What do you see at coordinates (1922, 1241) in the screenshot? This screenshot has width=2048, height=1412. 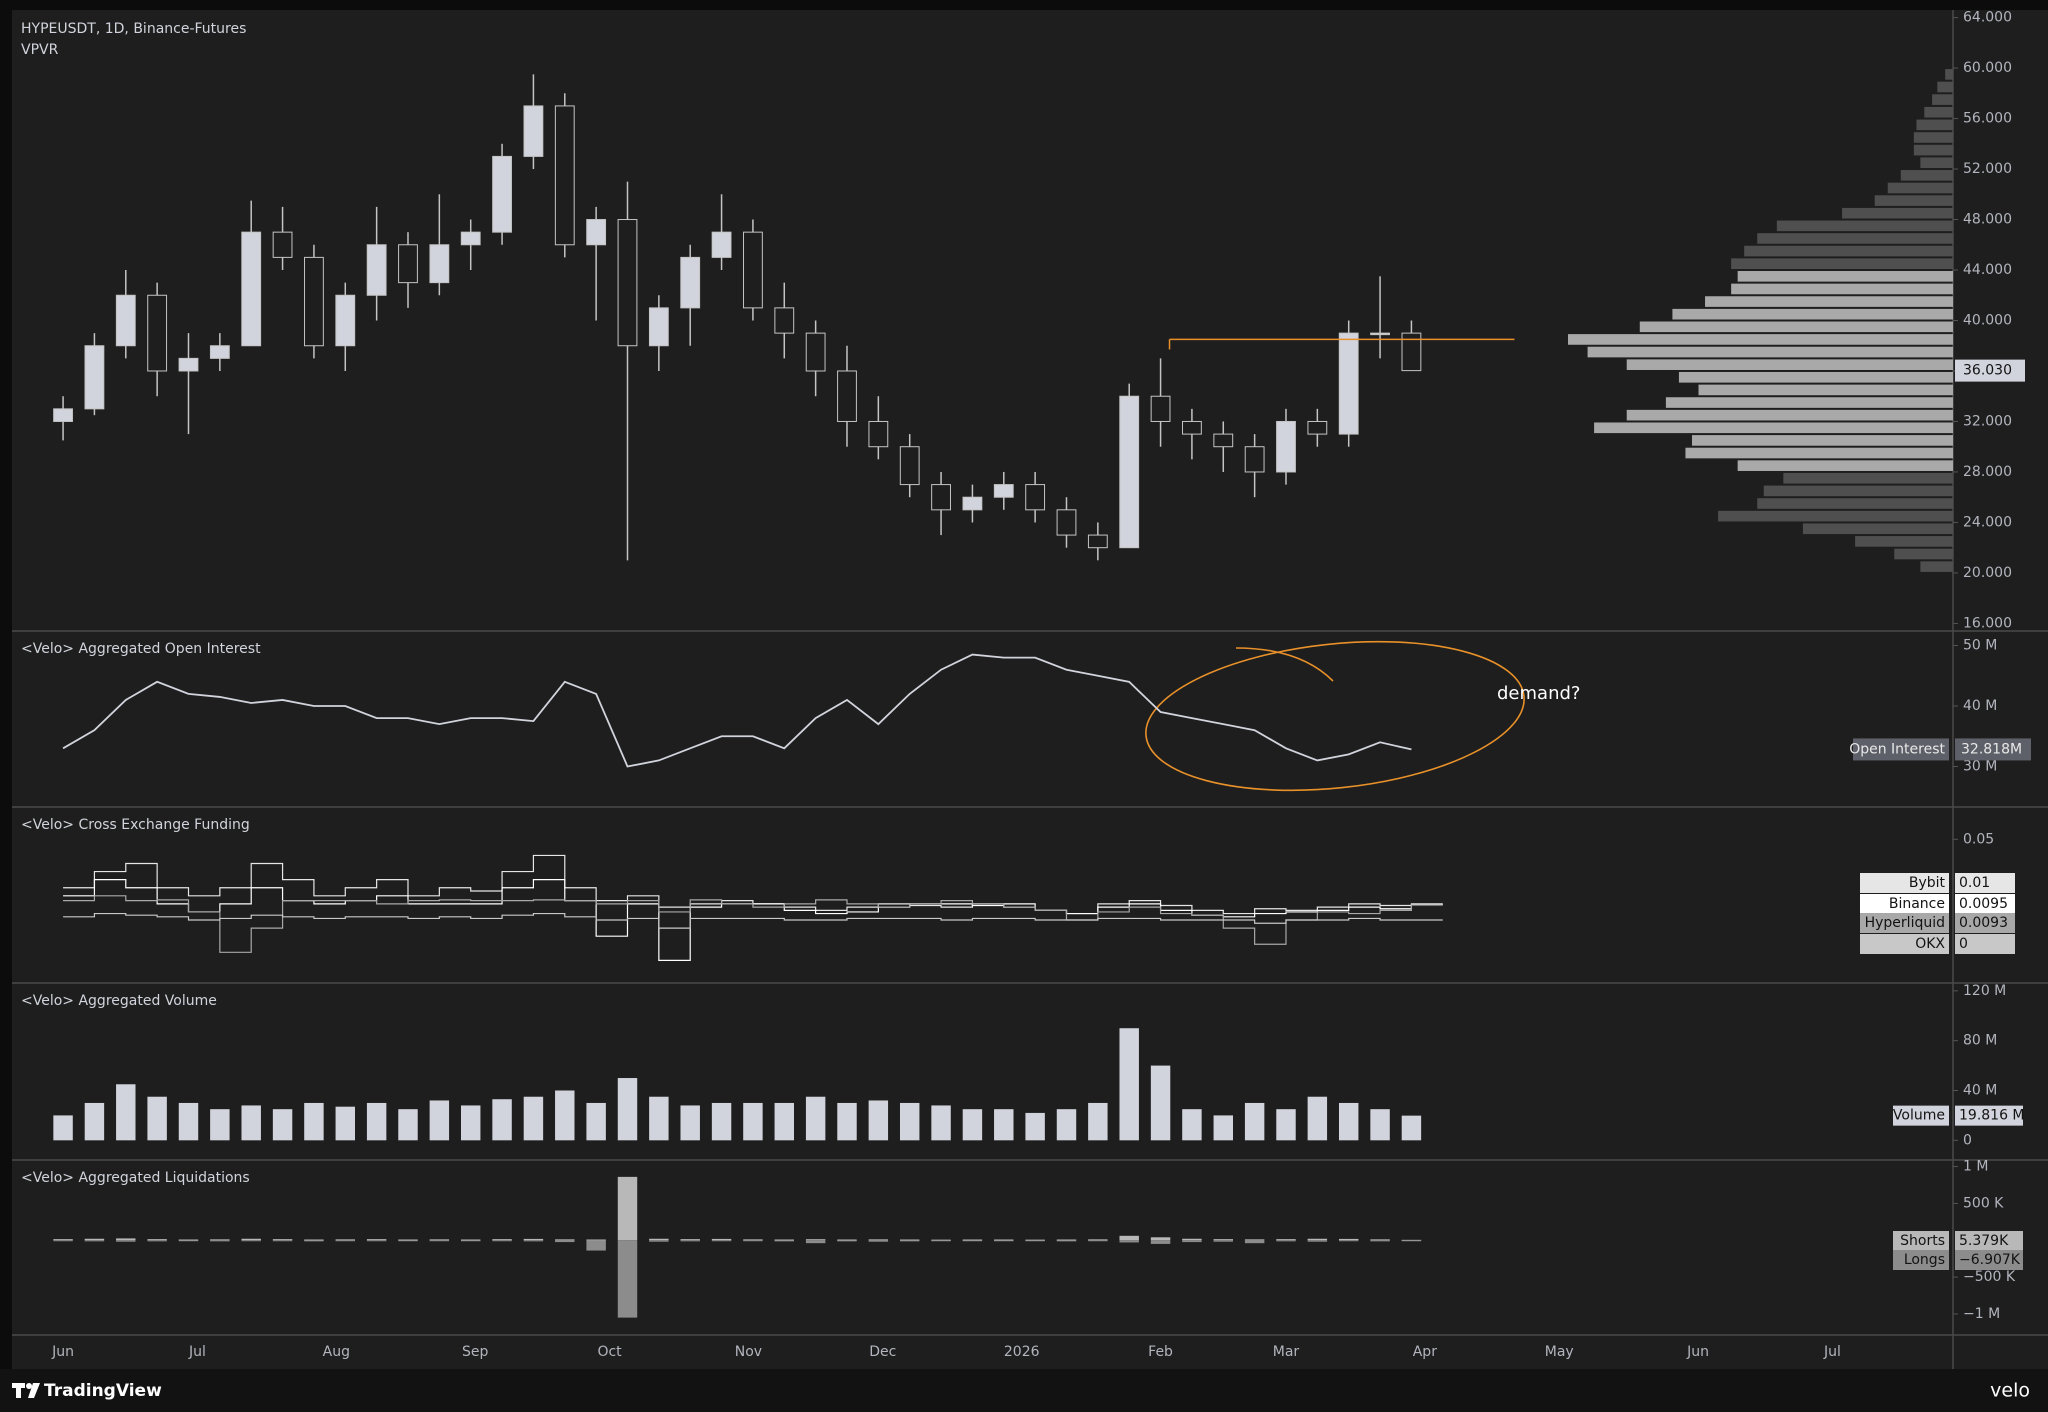 I see `legend-name: Shorts` at bounding box center [1922, 1241].